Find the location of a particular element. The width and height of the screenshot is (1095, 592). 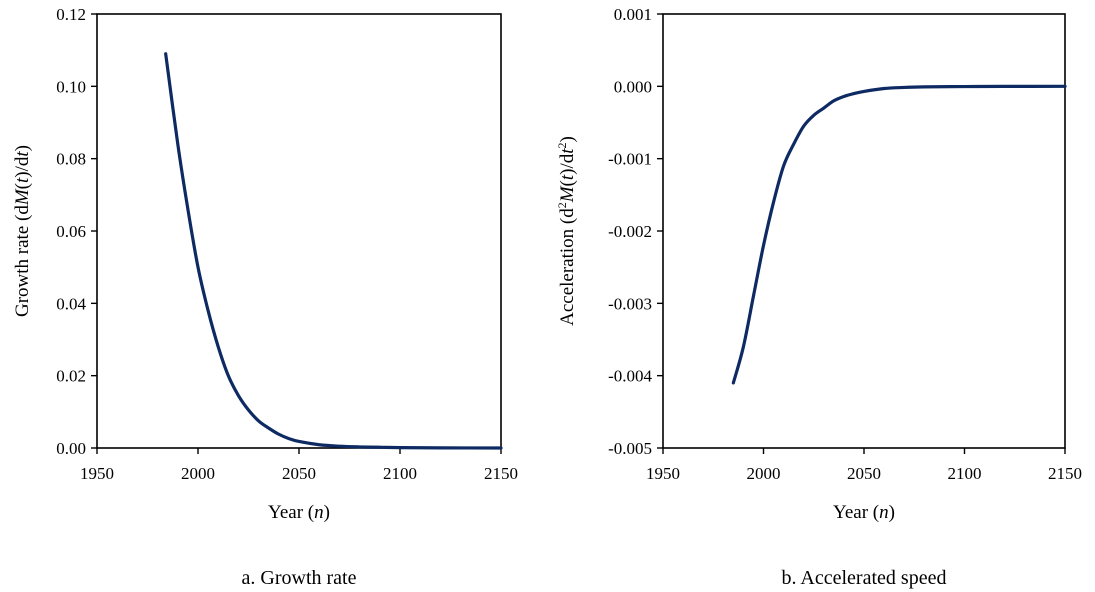

panel-a-y-tick-label: 0.00 is located at coordinates (71, 448).